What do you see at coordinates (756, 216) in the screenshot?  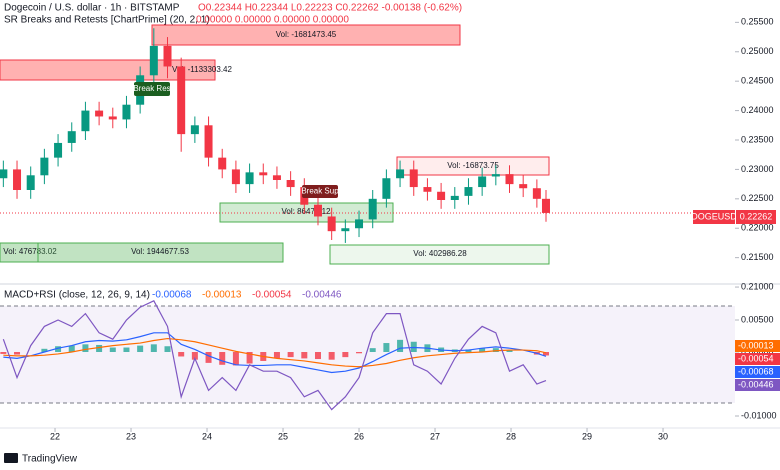 I see `price-badge: 0.22262` at bounding box center [756, 216].